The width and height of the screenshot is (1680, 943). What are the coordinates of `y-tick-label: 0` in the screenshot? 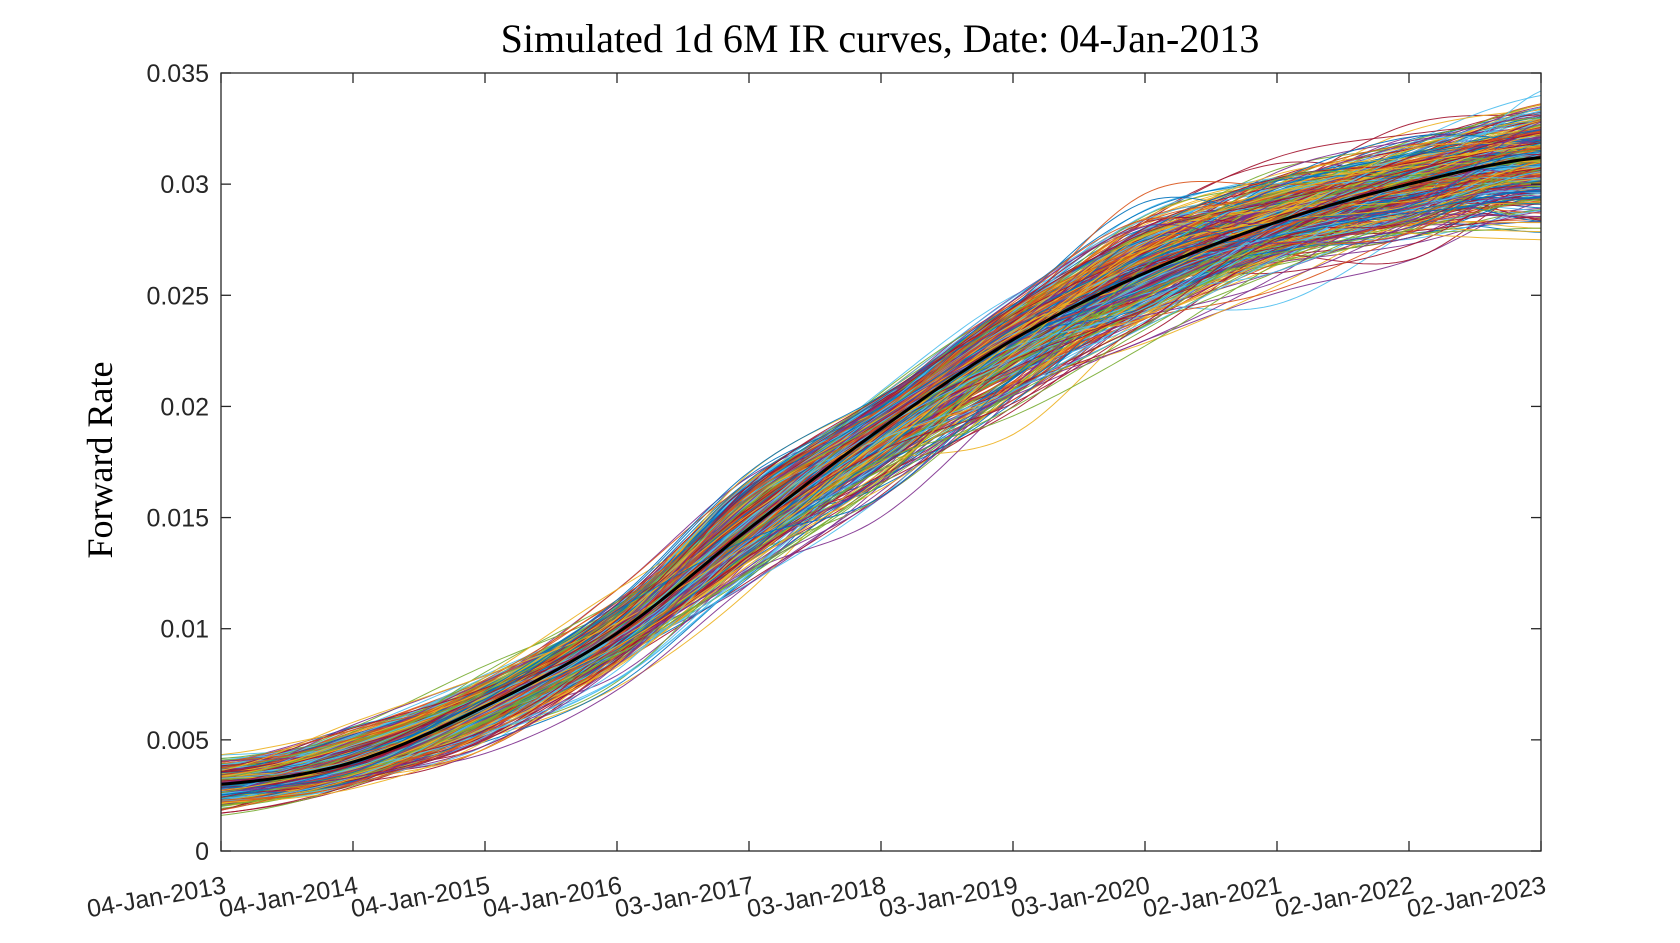 It's located at (202, 852).